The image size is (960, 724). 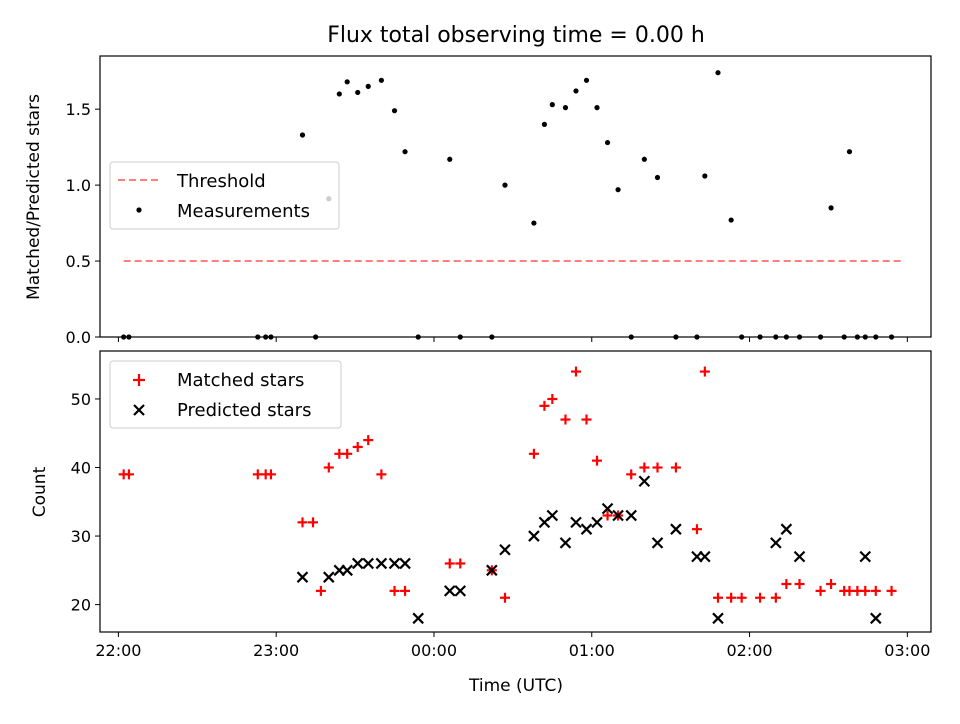 What do you see at coordinates (244, 410) in the screenshot?
I see `legend-predicted-label: Predicted stars` at bounding box center [244, 410].